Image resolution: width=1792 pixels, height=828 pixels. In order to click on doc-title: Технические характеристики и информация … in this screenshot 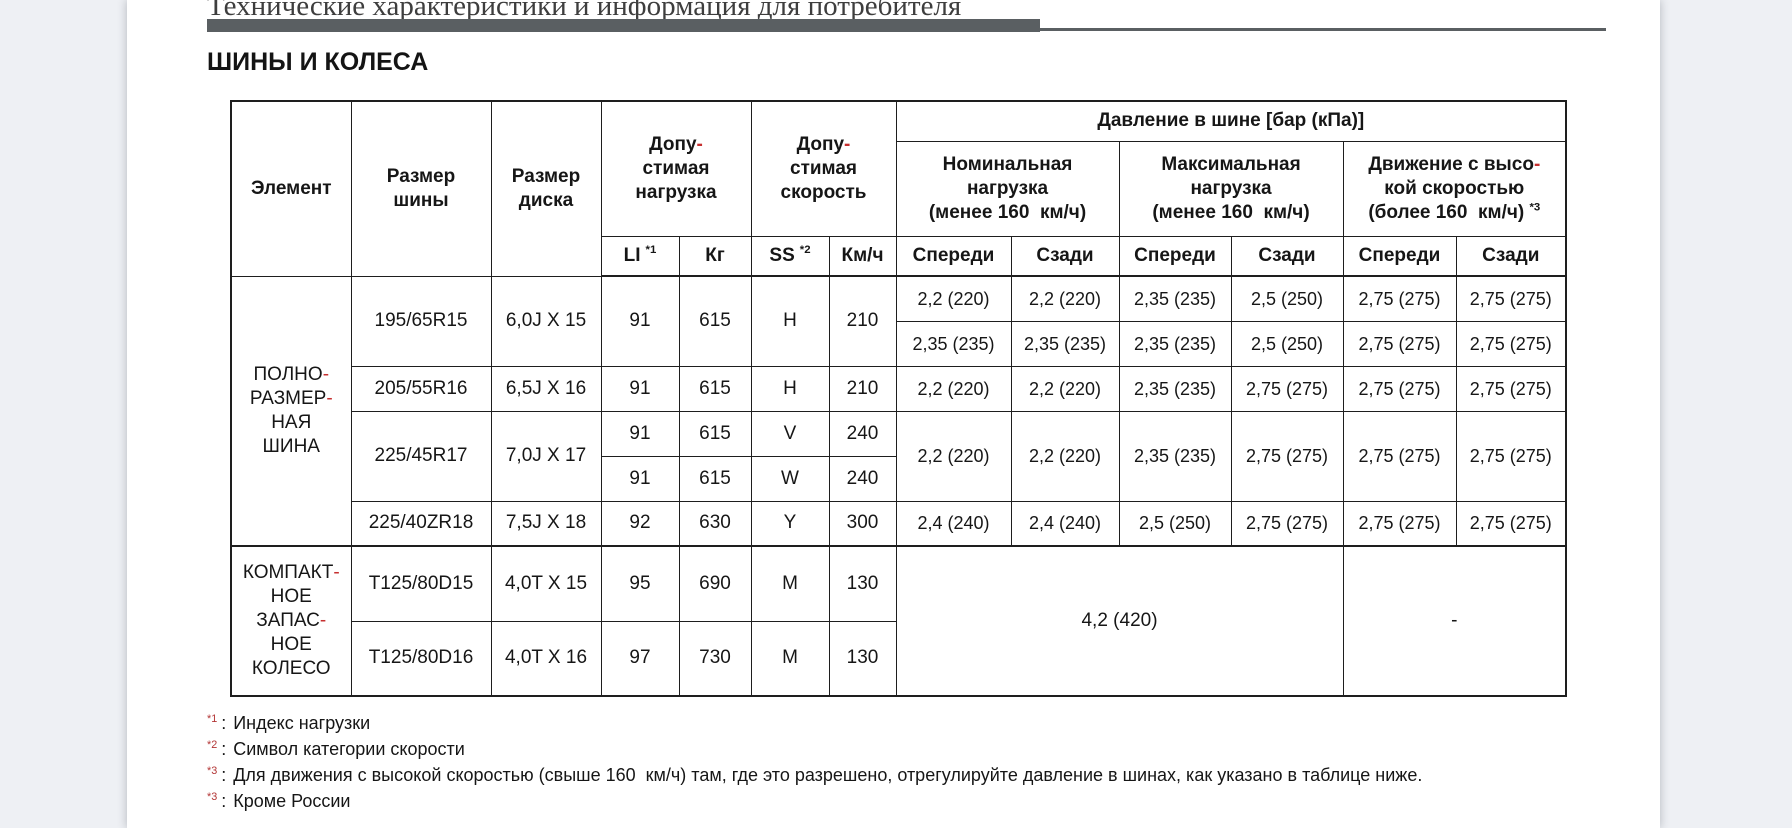, I will do `click(584, 11)`.